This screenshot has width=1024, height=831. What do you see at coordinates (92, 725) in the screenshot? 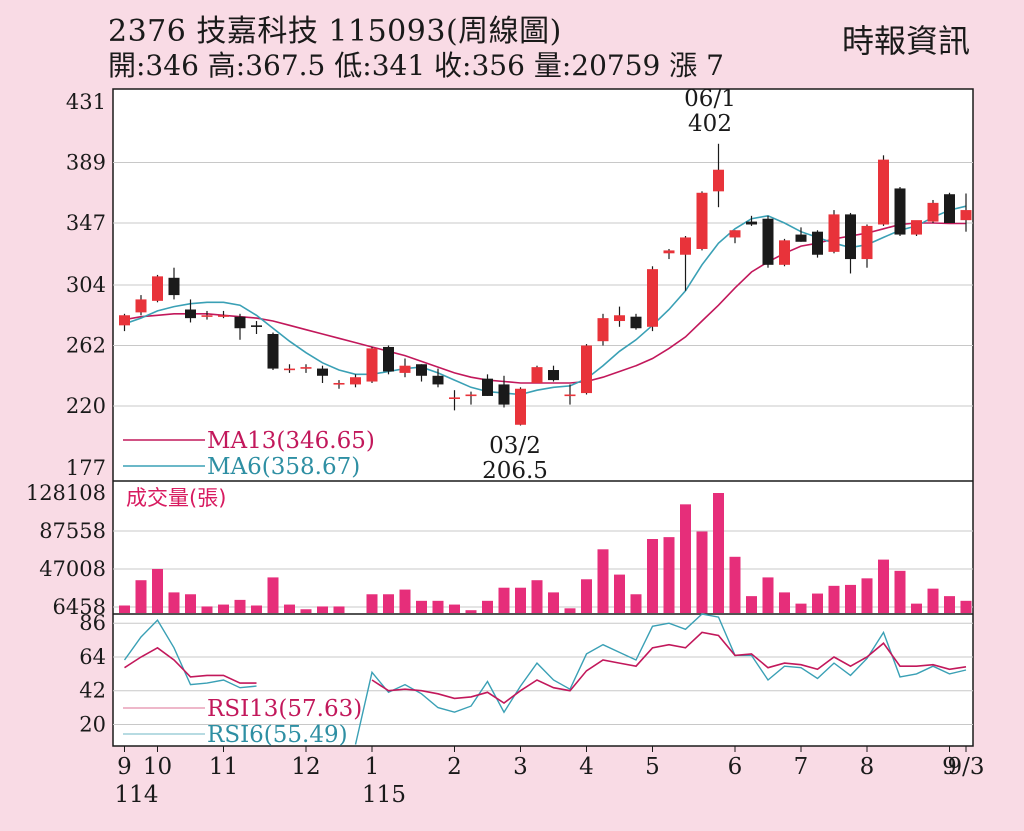
I see `rsi-y-tick-label: 20` at bounding box center [92, 725].